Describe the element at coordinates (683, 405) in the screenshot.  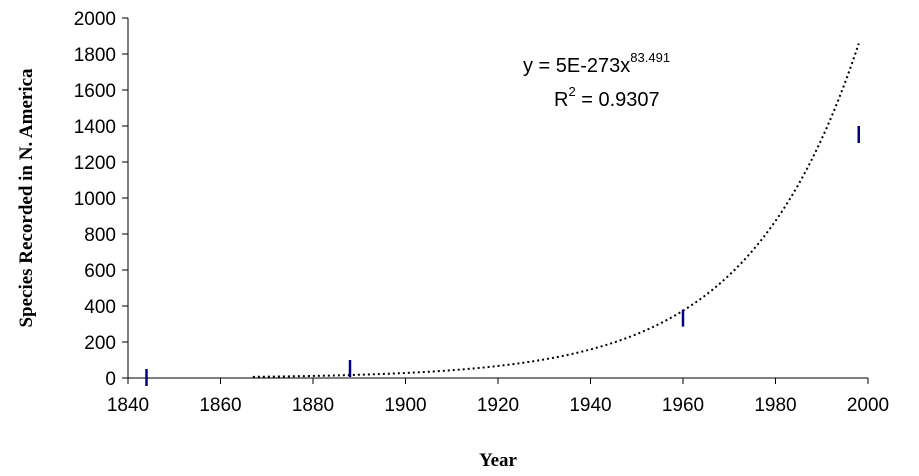
I see `x-tick-label: 1960` at that location.